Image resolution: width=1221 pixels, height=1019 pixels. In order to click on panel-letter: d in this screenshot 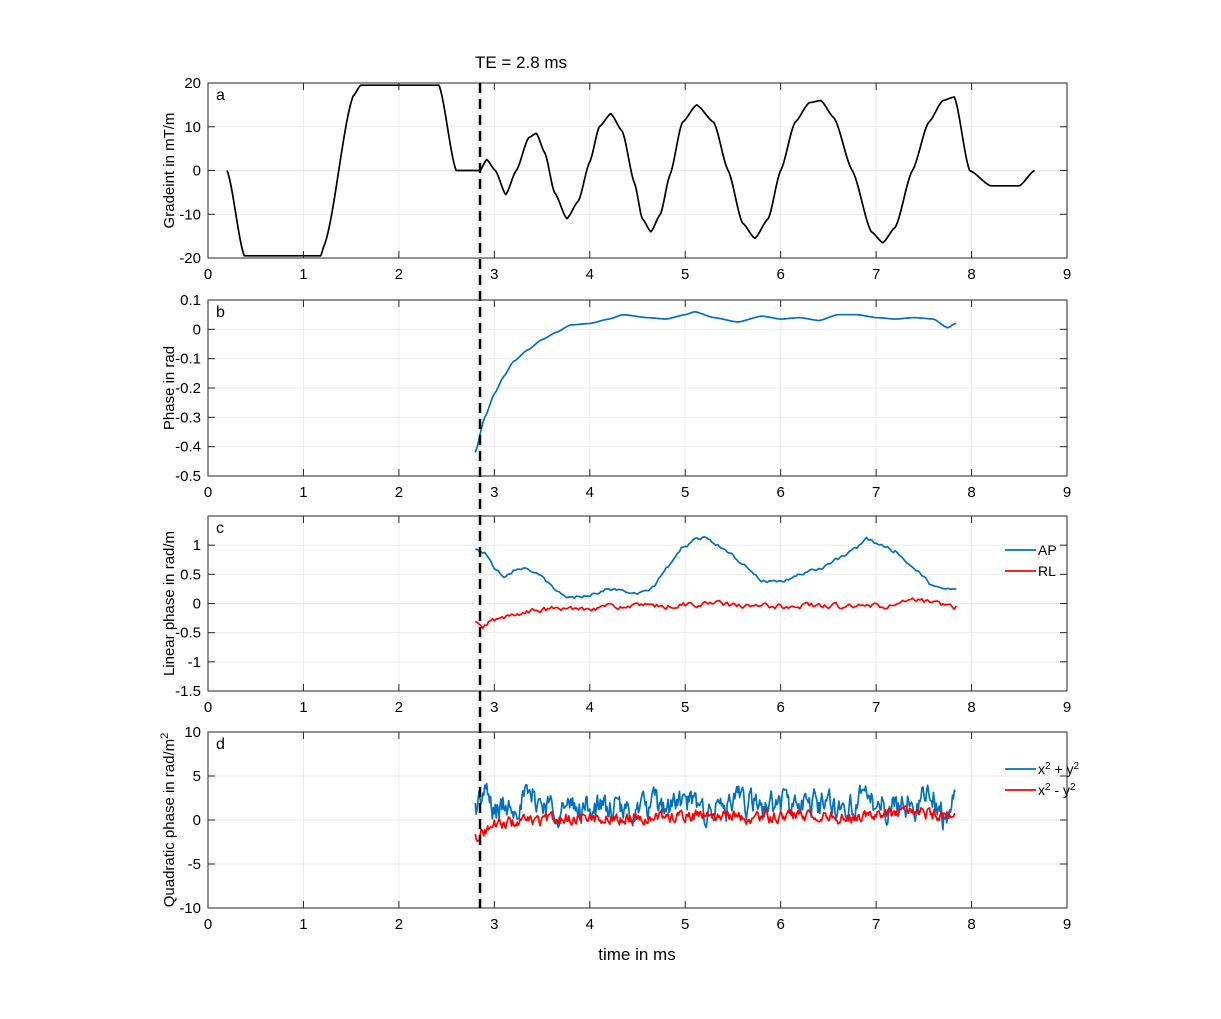, I will do `click(220, 744)`.